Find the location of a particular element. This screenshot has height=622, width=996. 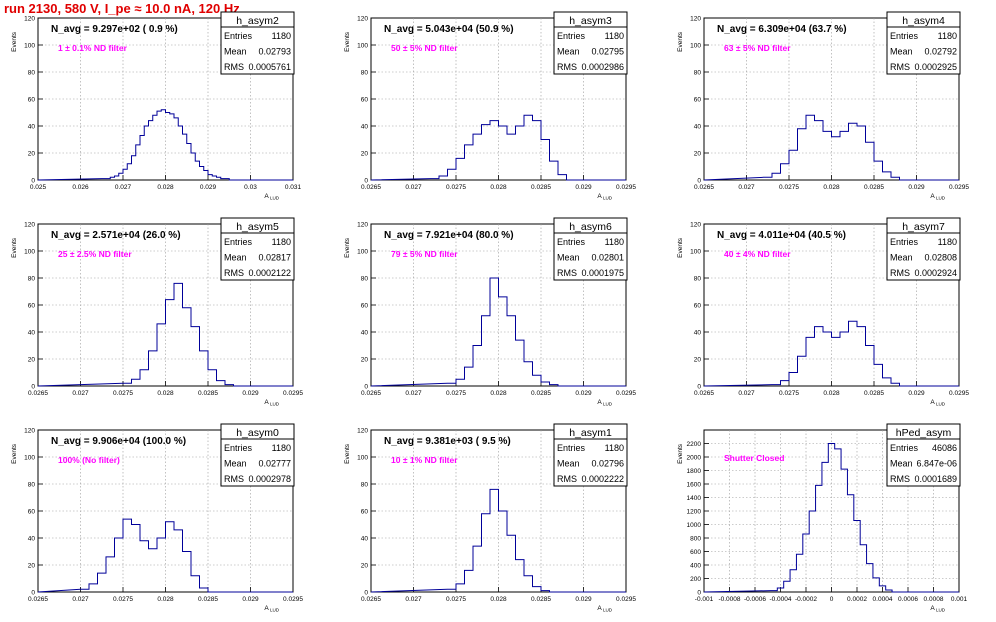

y-tick-label: 800 is located at coordinates (695, 539).